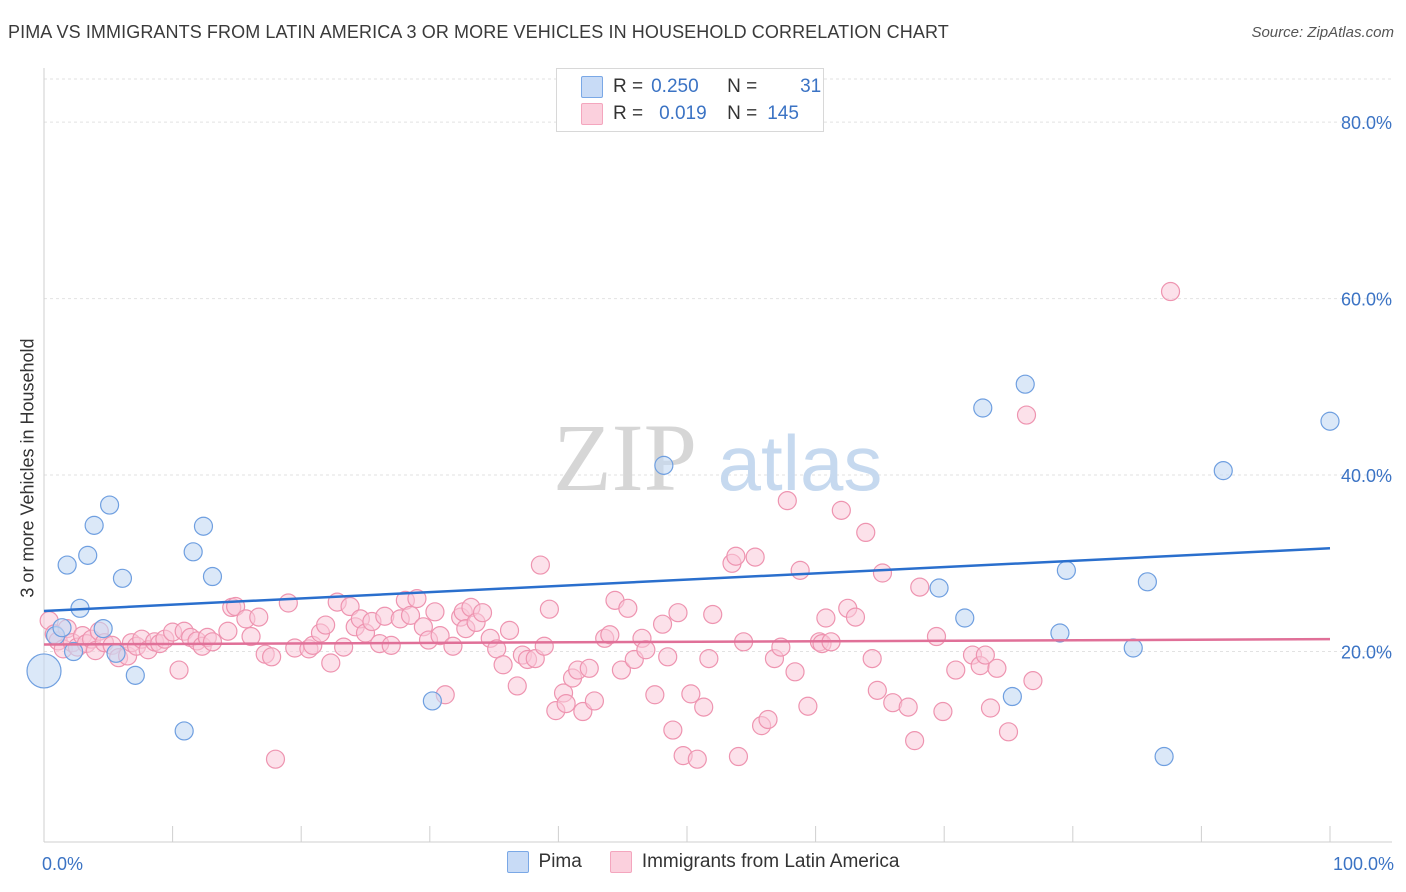 The height and width of the screenshot is (892, 1406). Describe the element at coordinates (1322, 32) in the screenshot. I see `source-label: Source: ZipAtlas.com` at that location.